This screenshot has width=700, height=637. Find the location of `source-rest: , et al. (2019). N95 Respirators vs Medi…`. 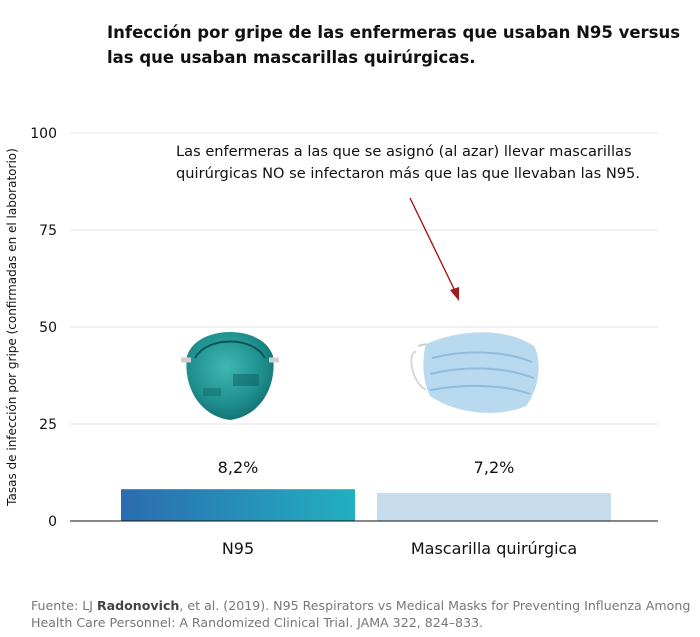

source-rest: , et al. (2019). N95 Respirators vs Medi… is located at coordinates (435, 605).